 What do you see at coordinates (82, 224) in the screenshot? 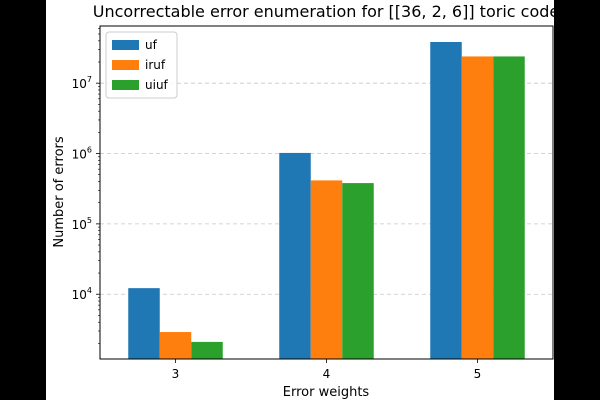
I see `y-tick-label: 10⁵` at bounding box center [82, 224].